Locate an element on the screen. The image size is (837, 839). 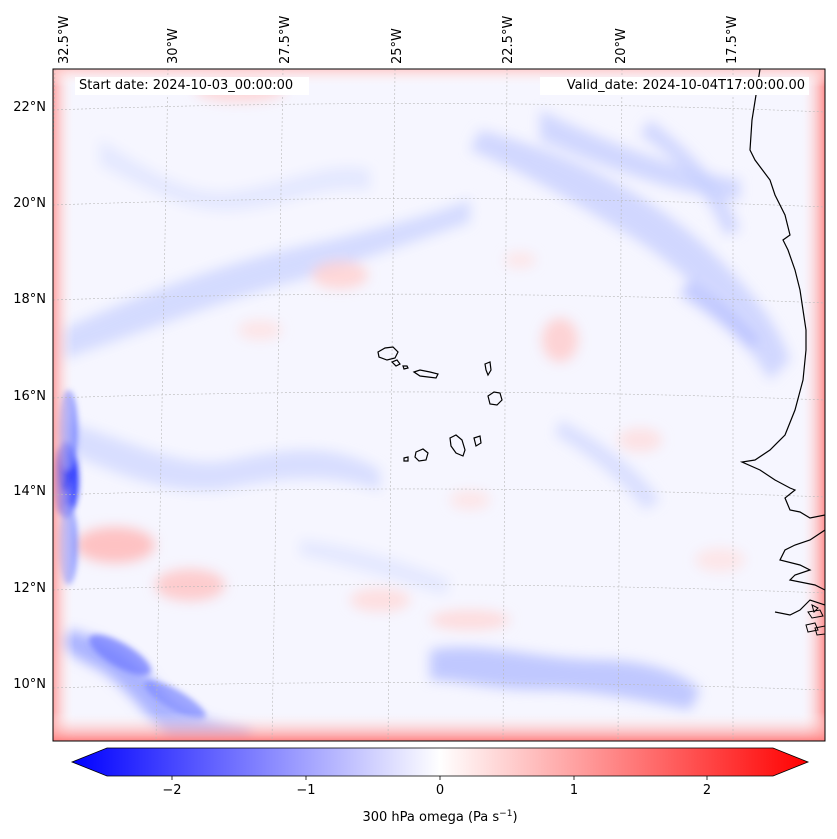
cabo-verde-islands is located at coordinates (440, 404).